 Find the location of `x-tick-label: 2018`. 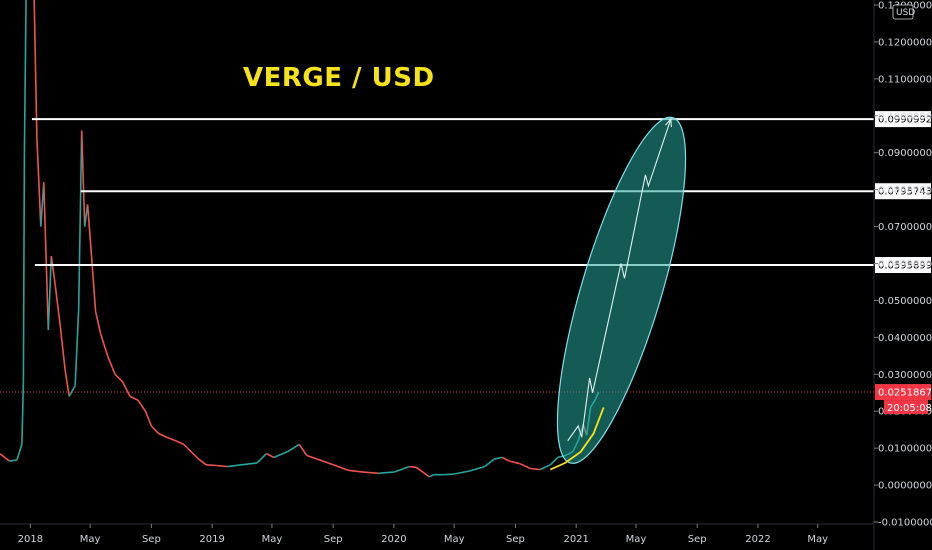

x-tick-label: 2018 is located at coordinates (30, 539).